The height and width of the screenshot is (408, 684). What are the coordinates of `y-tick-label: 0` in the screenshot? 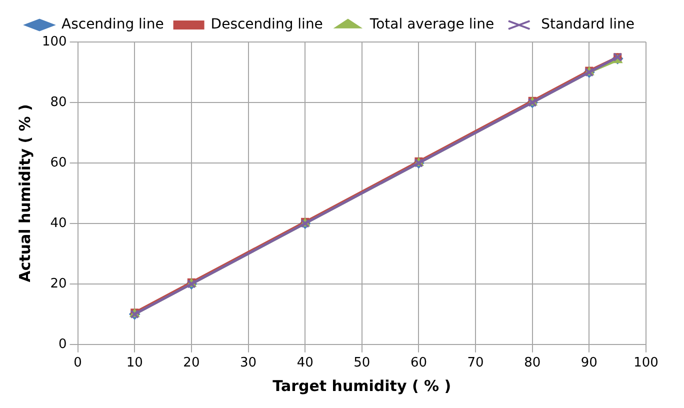 It's located at (62, 344).